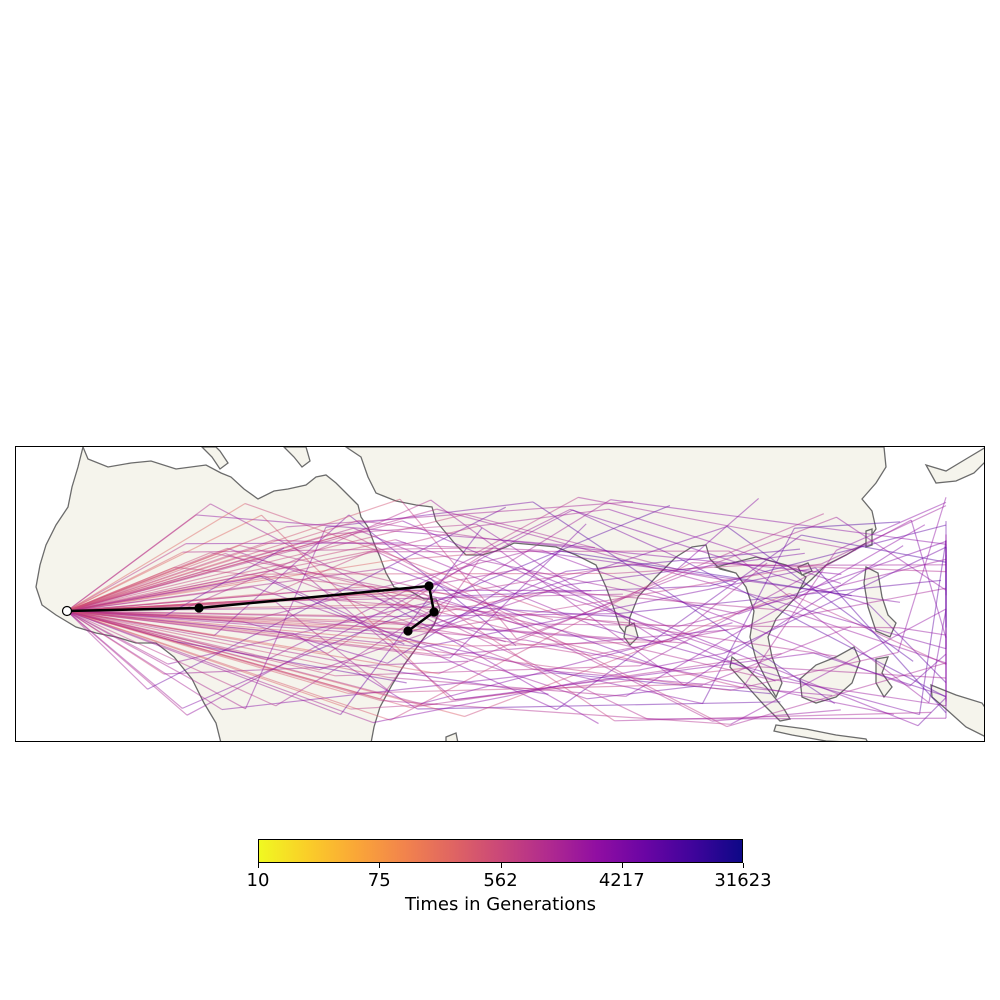  I want to click on colorbar-tick-label: 4217, so click(621, 880).